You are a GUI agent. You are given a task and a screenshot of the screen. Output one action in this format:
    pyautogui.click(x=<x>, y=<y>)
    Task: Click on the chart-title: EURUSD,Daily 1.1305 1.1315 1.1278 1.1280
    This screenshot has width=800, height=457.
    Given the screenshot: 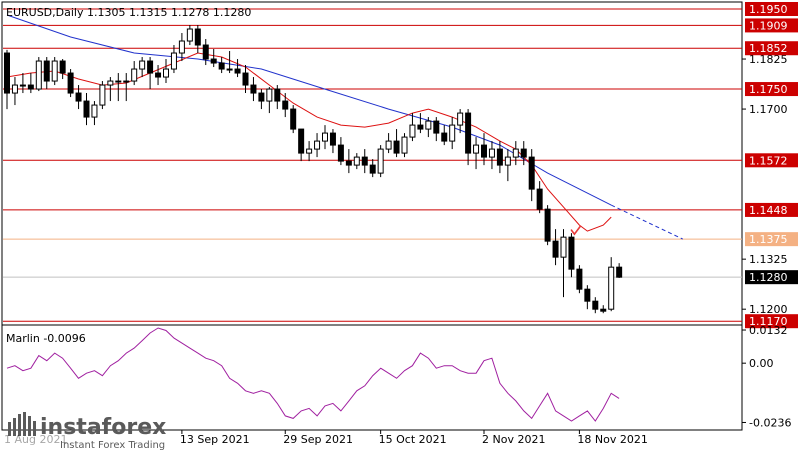 What is the action you would take?
    pyautogui.click(x=128, y=12)
    